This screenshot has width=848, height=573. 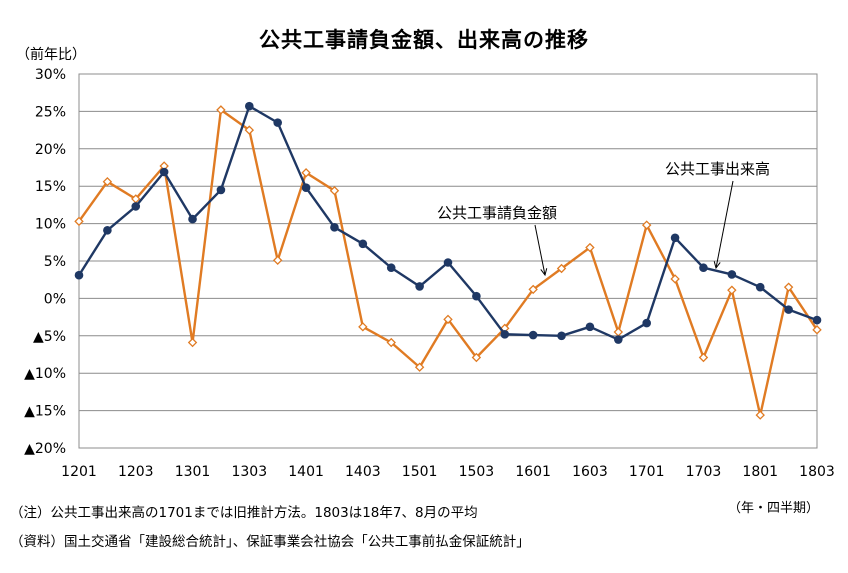 I want to click on chart-title: 公共工事請負金額、出来高の推移, so click(x=424, y=40).